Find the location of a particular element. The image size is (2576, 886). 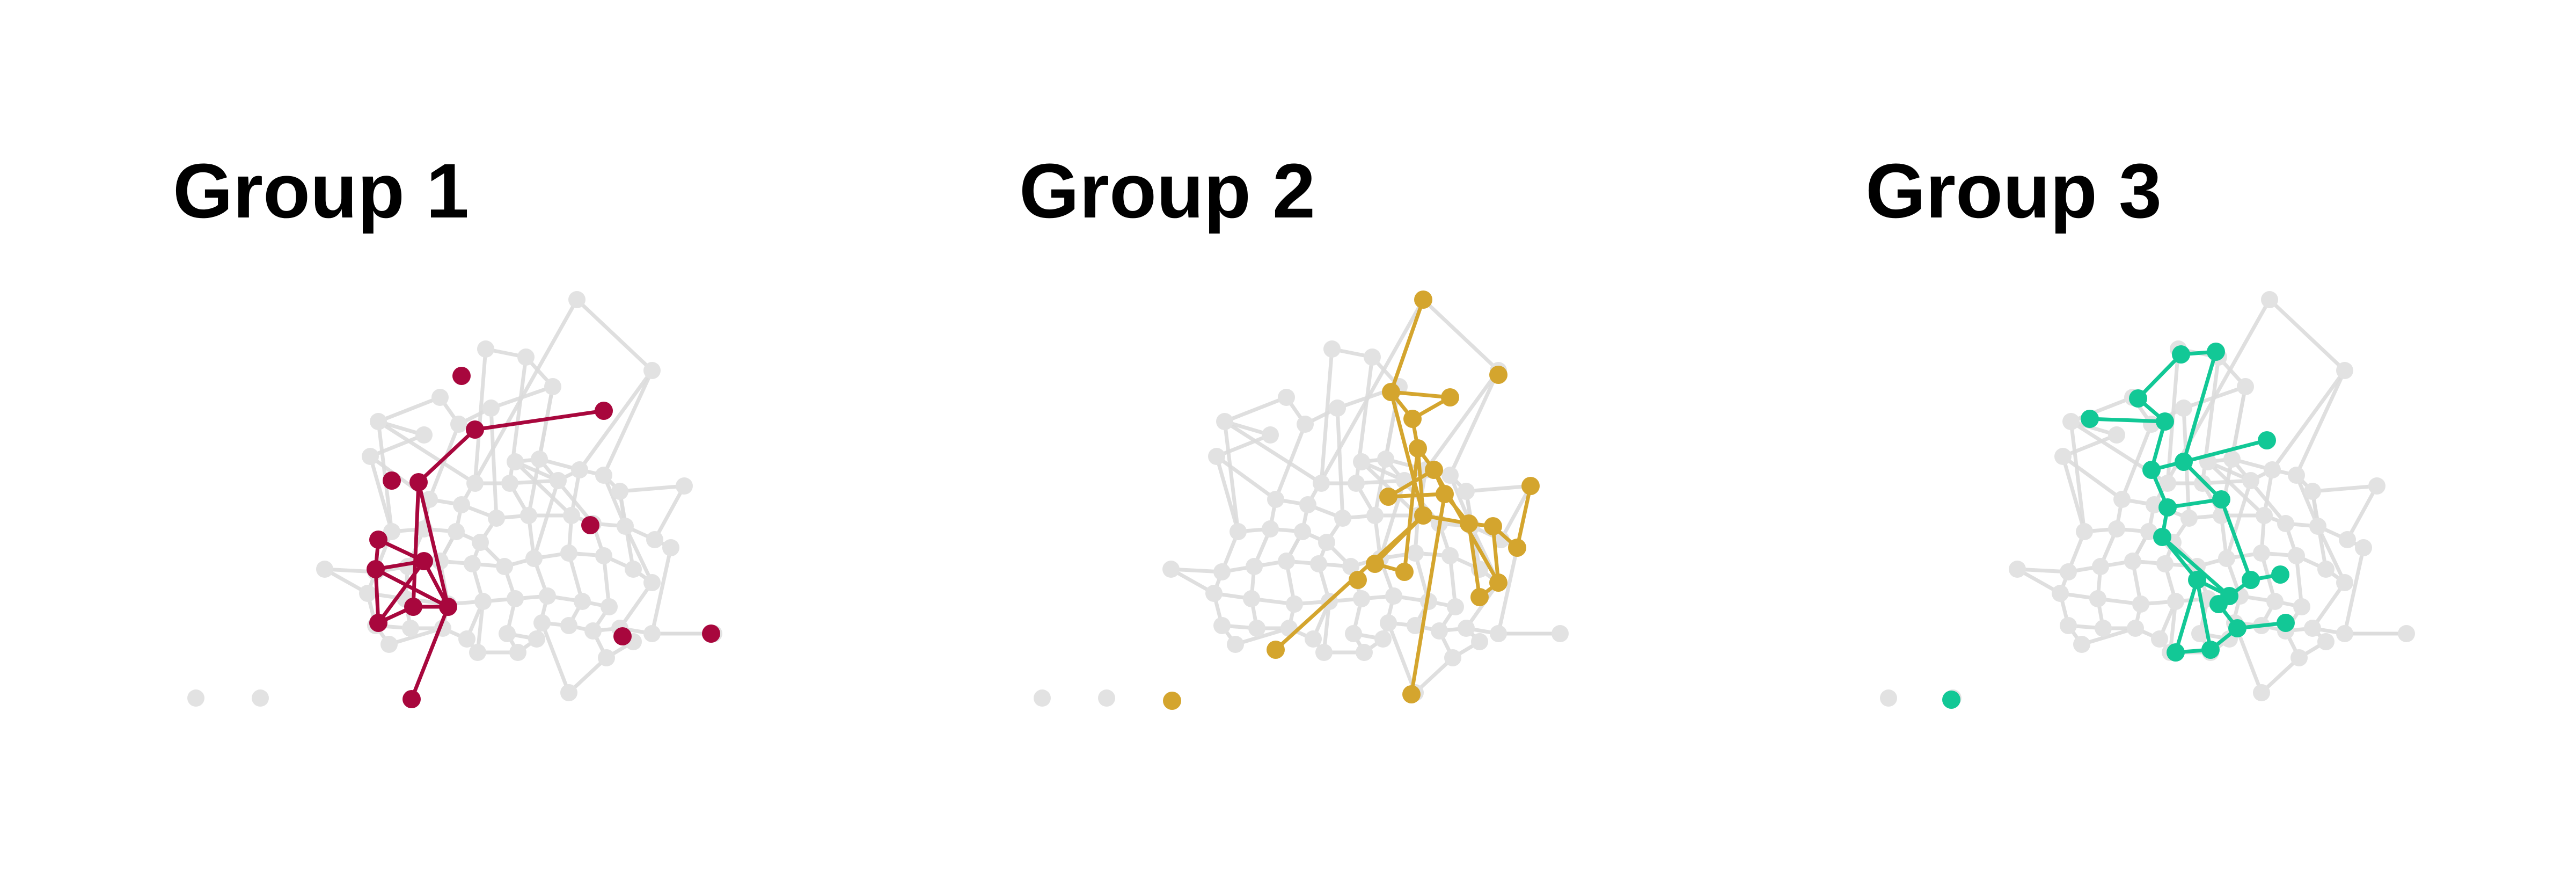

highlight-nodes is located at coordinates (2118, 526).